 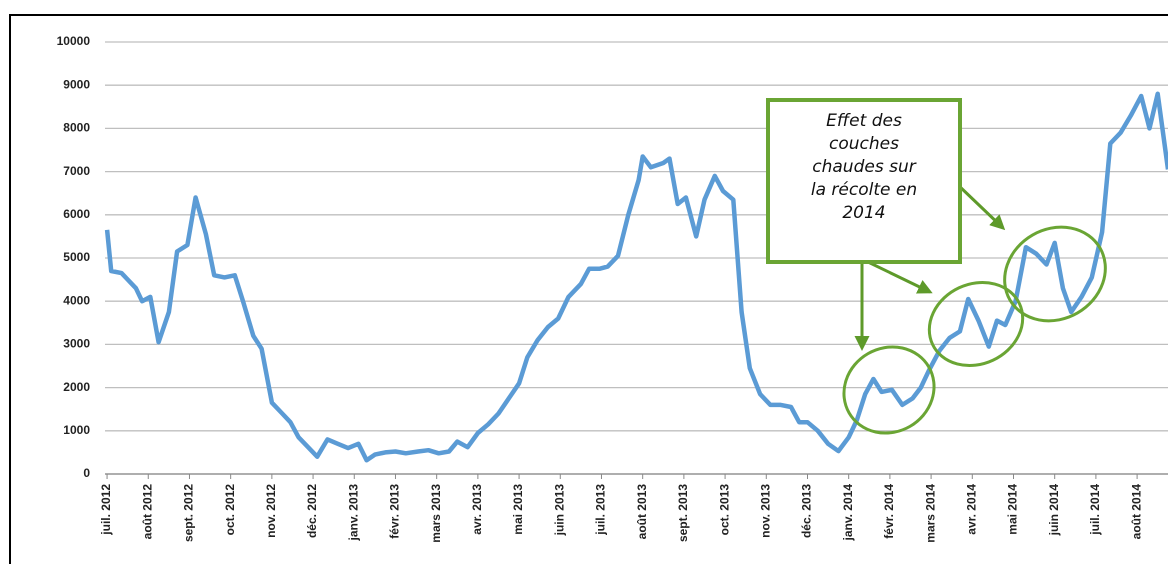 I want to click on x-tick-label: avr. 2013, so click(x=477, y=509).